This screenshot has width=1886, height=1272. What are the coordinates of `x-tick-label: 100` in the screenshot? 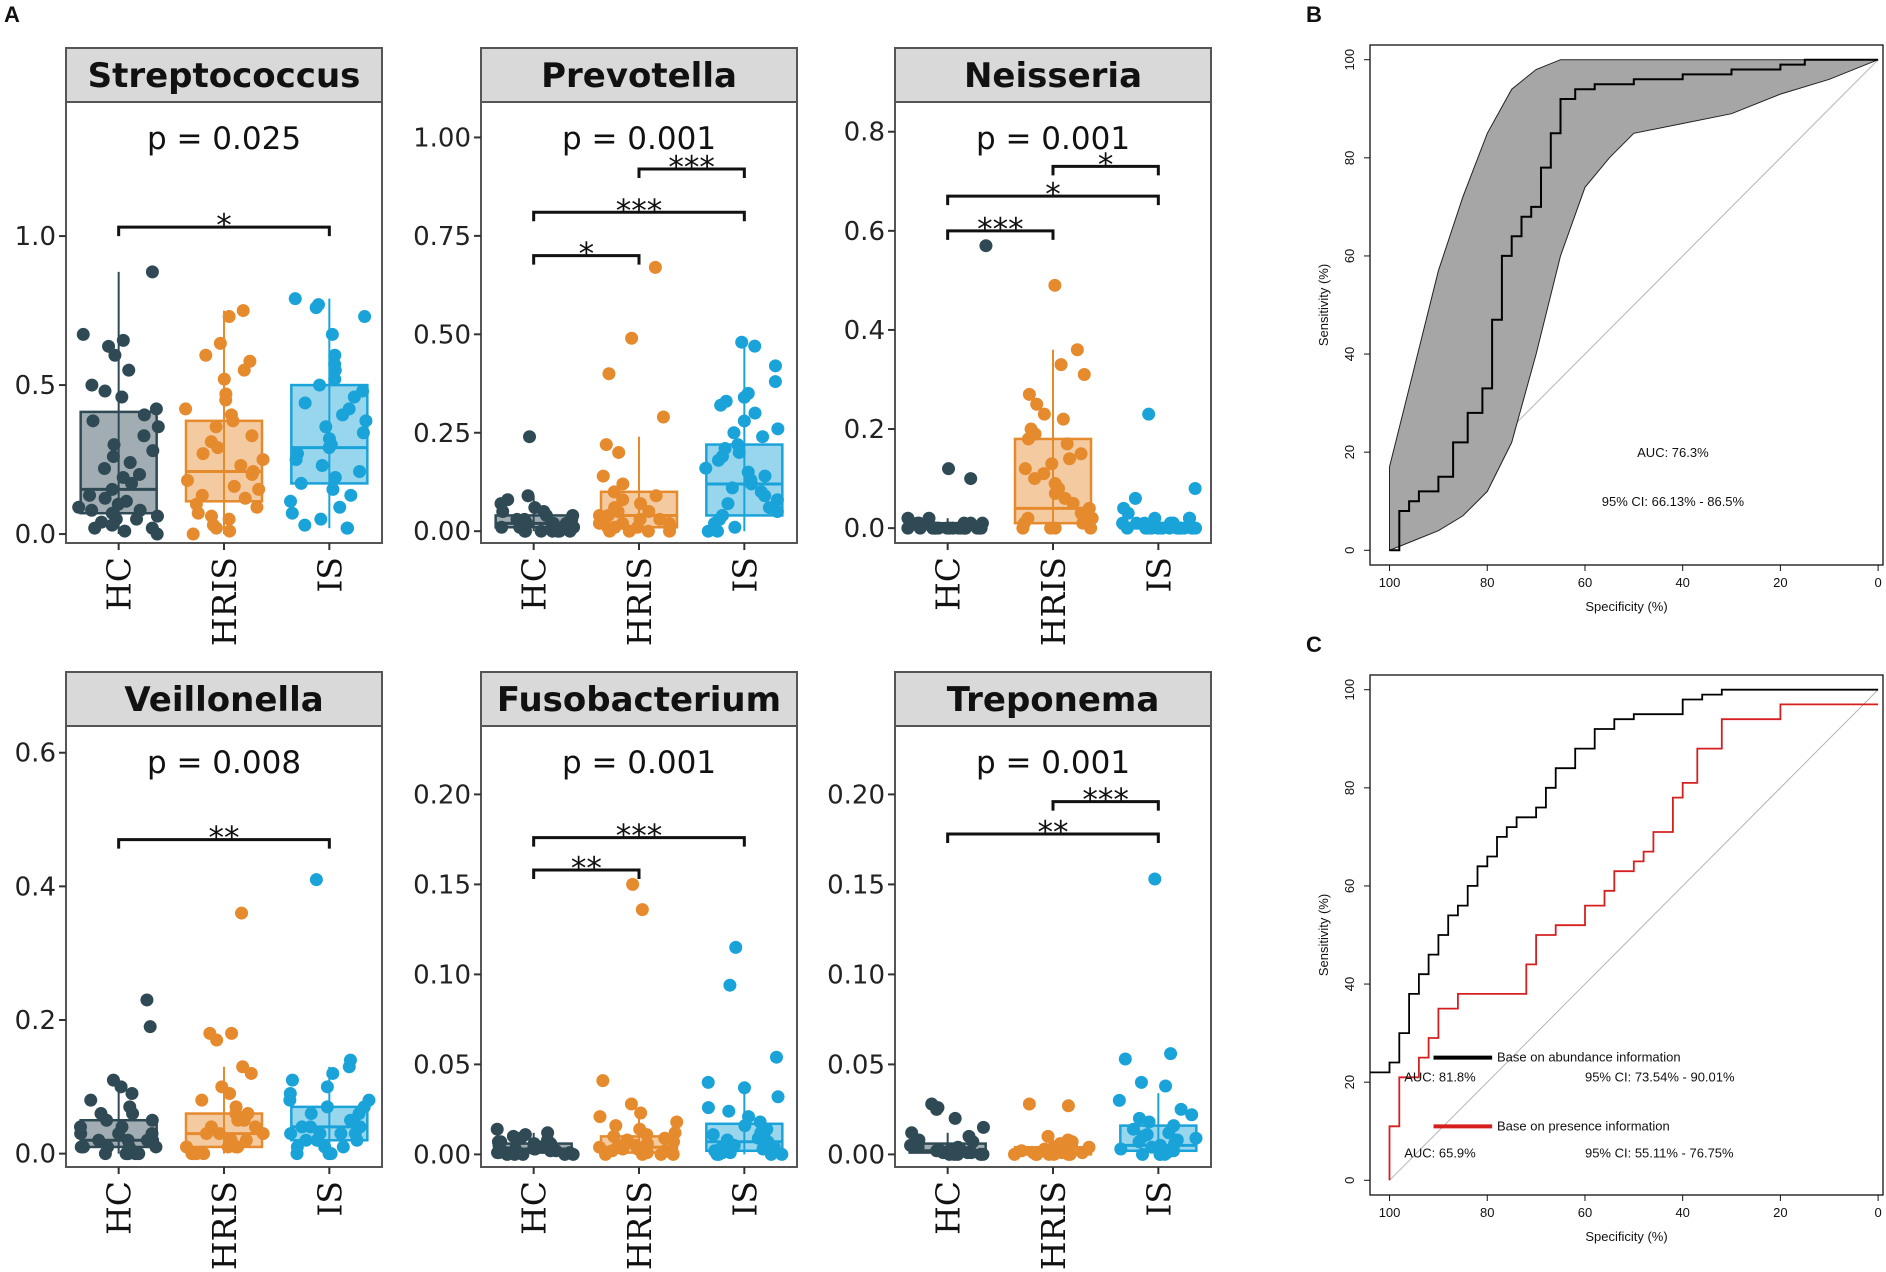 It's located at (1390, 1212).